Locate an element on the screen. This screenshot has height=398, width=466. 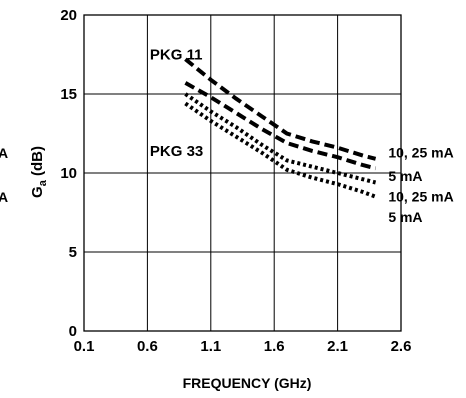
x-axis-label: FREQUENCY (GHz) is located at coordinates (247, 383).